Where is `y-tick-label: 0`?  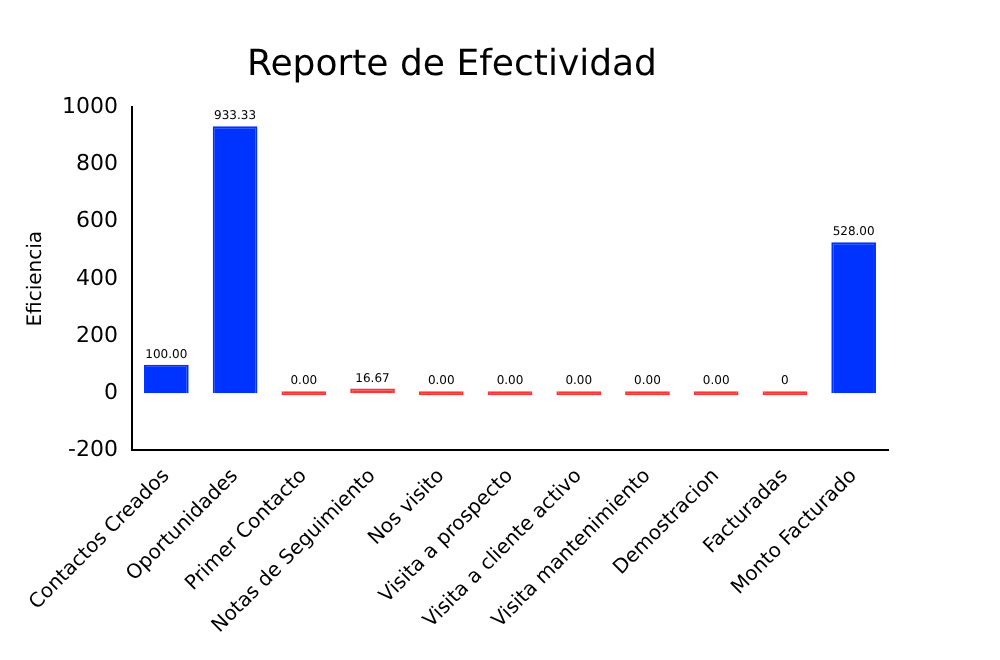
y-tick-label: 0 is located at coordinates (110, 391).